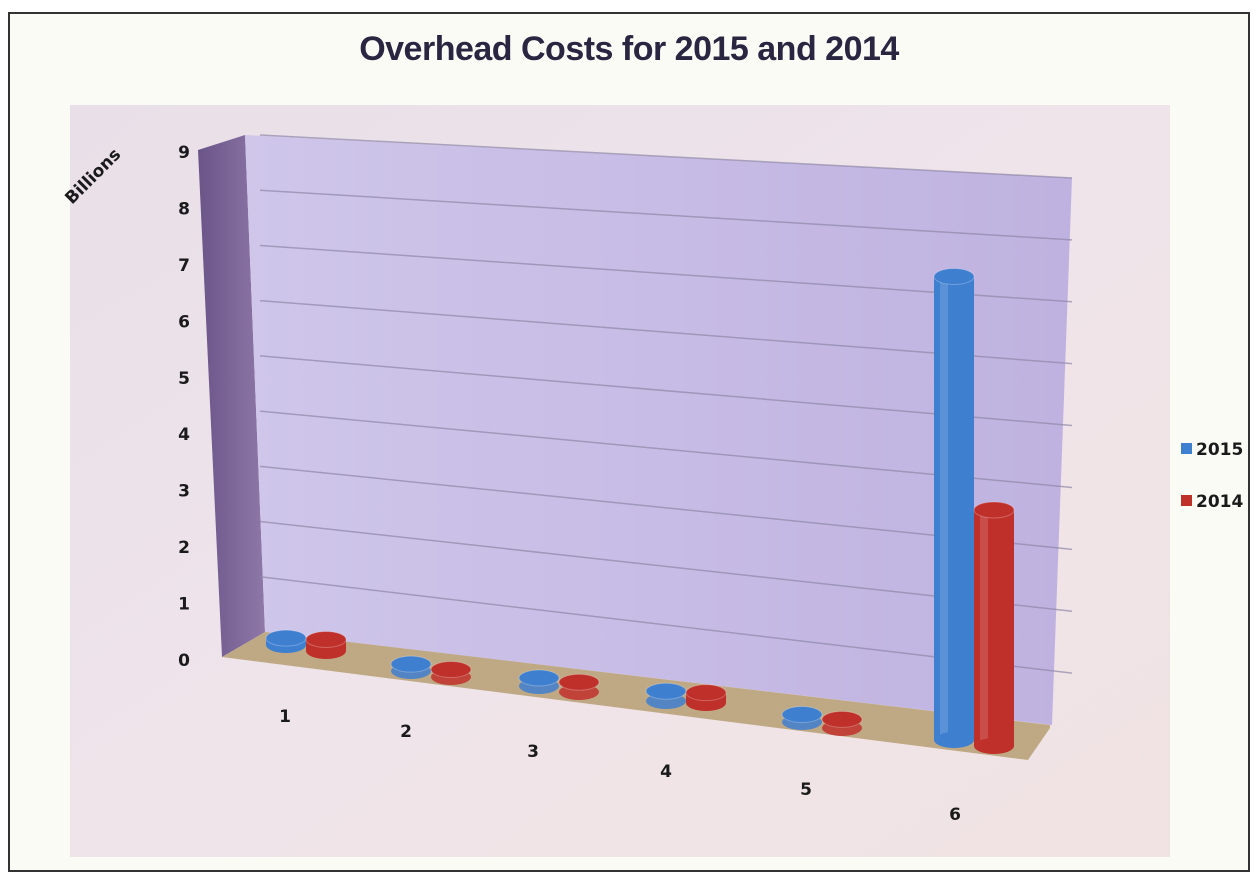 Image resolution: width=1258 pixels, height=878 pixels. Describe the element at coordinates (806, 790) in the screenshot. I see `x-tick-label: 5` at that location.